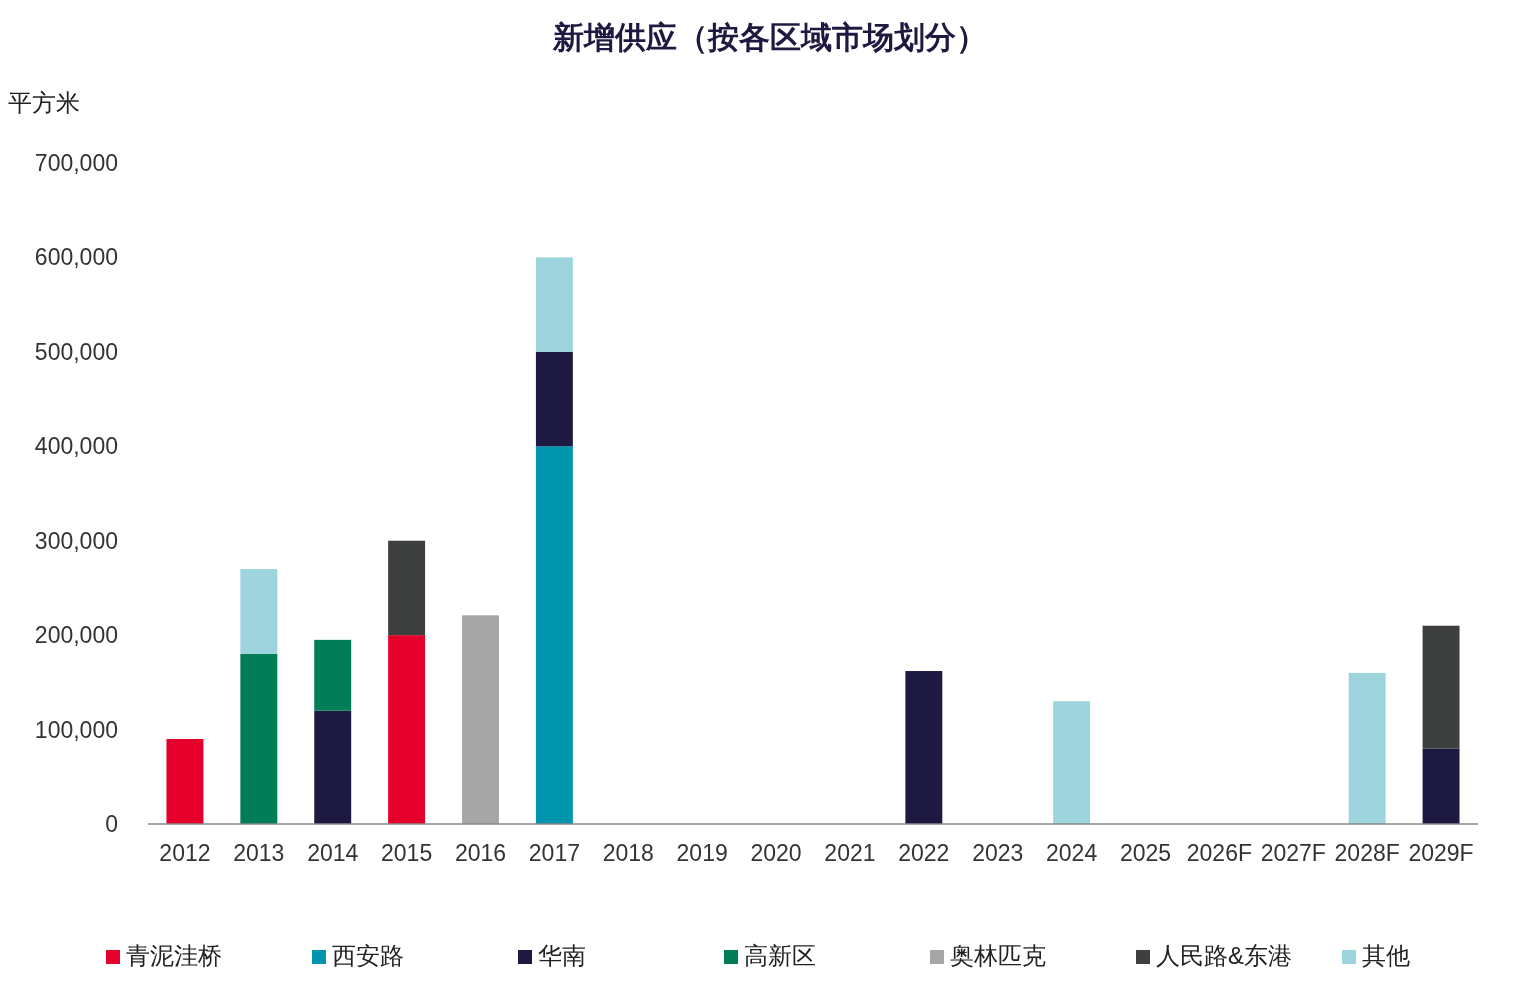 The width and height of the screenshot is (1536, 992). What do you see at coordinates (76, 351) in the screenshot?
I see `y-tick-label: 500,000` at bounding box center [76, 351].